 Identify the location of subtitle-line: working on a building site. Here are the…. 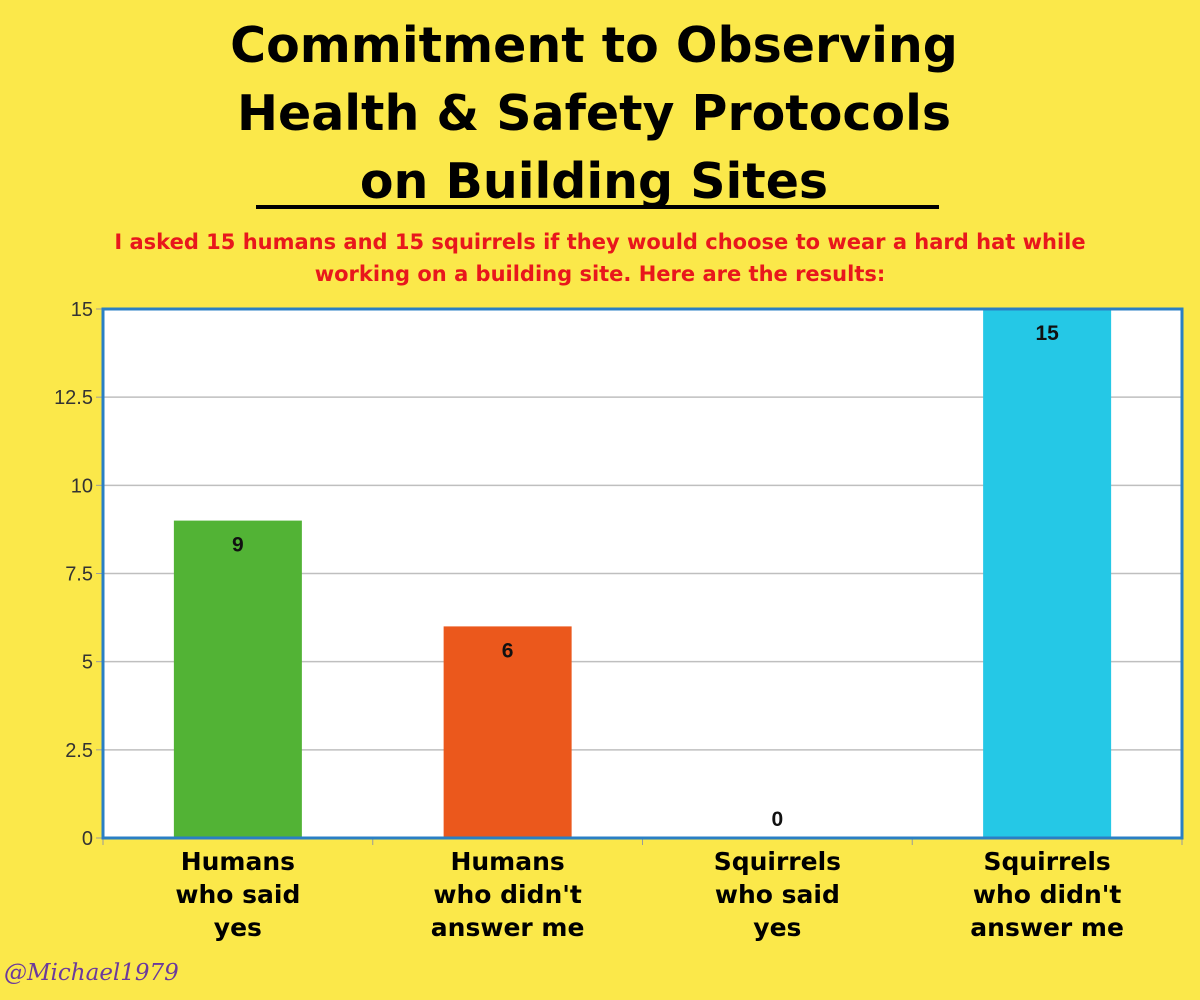
(600, 274).